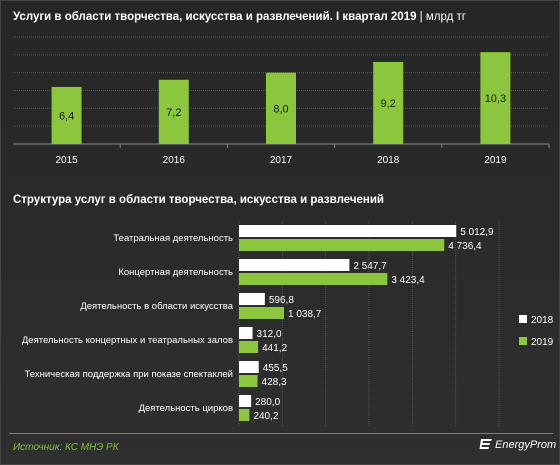 The image size is (560, 465). What do you see at coordinates (408, 280) in the screenshot?
I see `bar-value-label: 3 423,4` at bounding box center [408, 280].